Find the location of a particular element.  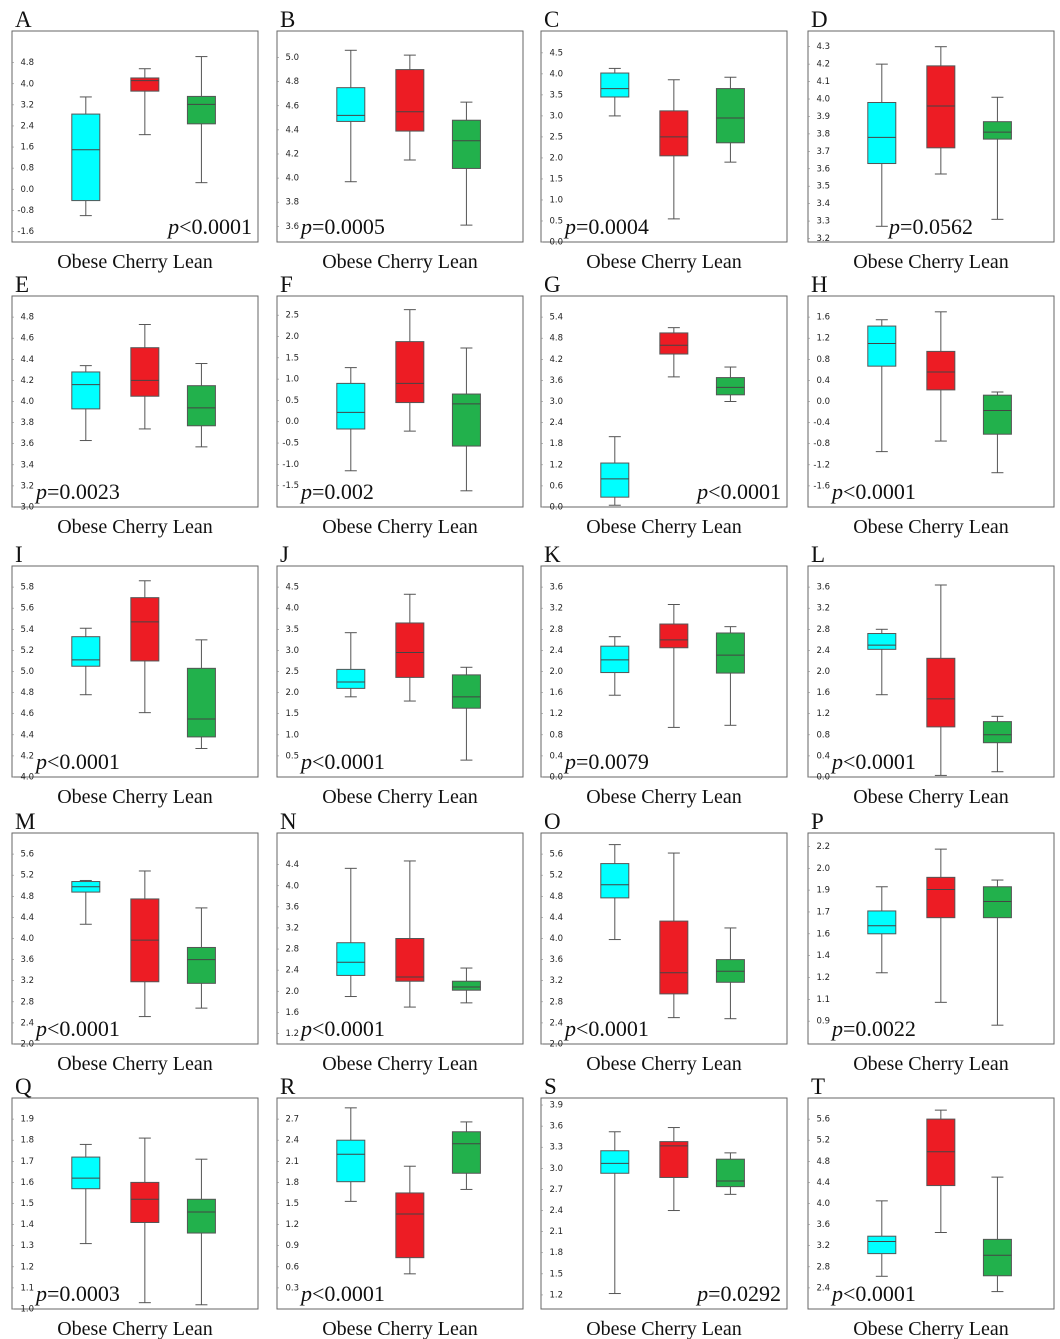

y-tick-label: 3.3 is located at coordinates (556, 1148).